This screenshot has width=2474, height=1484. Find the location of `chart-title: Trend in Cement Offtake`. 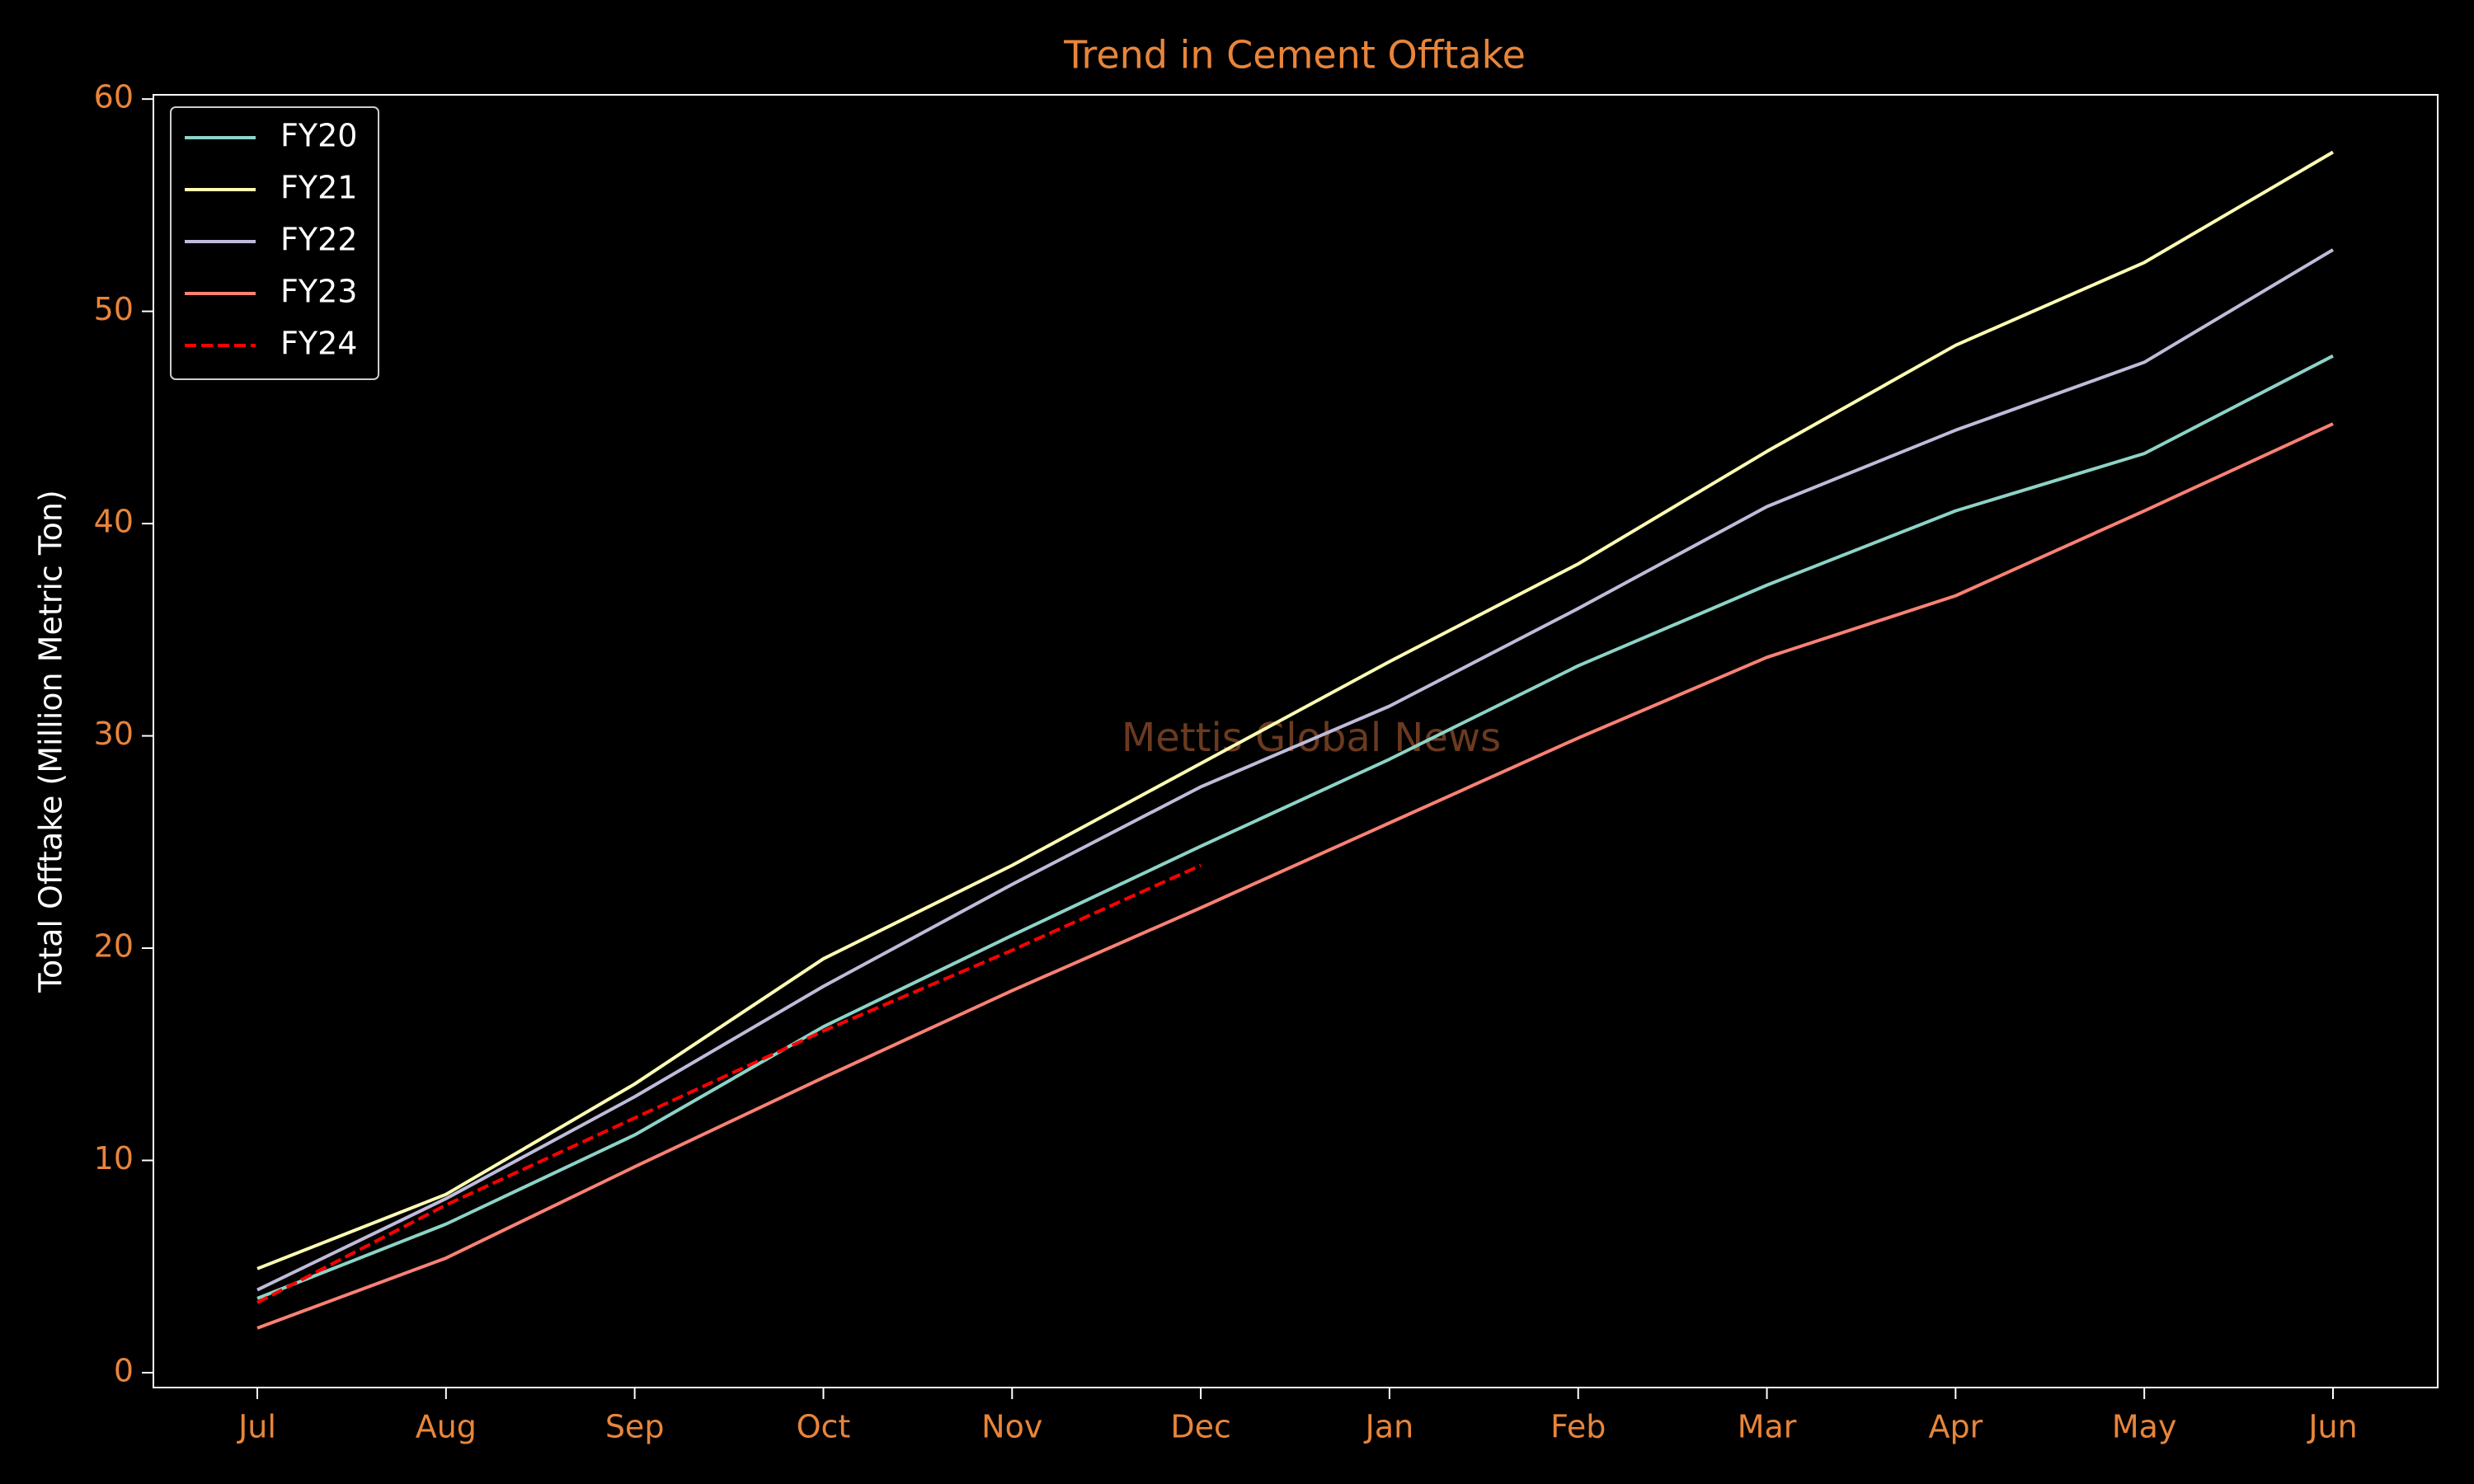

chart-title: Trend in Cement Offtake is located at coordinates (1294, 55).